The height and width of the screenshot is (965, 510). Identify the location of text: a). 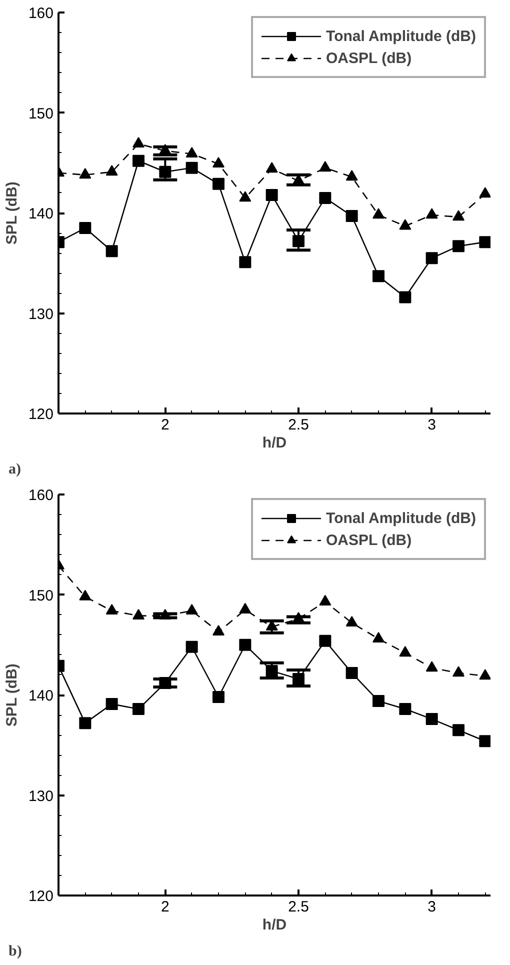
(14, 470).